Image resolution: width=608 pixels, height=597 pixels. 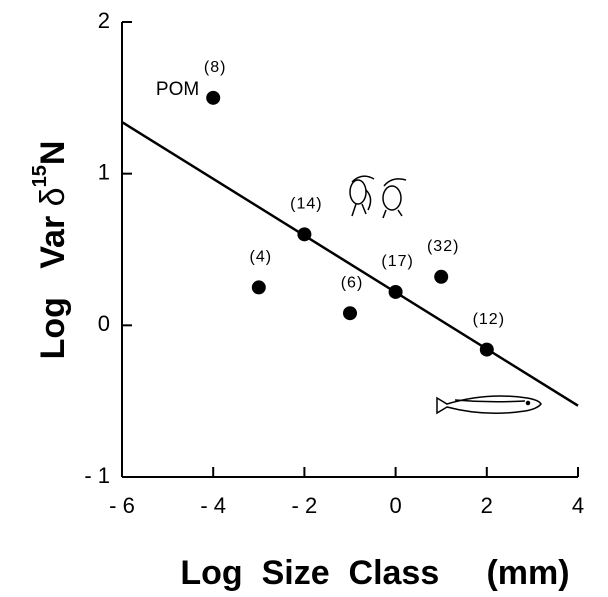 I want to click on y-label-end: N, so click(x=53, y=153).